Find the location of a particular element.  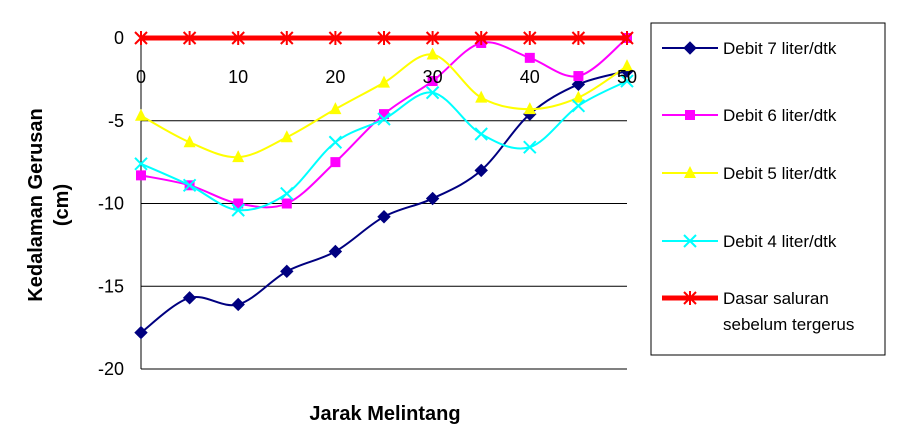

legend-label: Debit 6 liter/dtk is located at coordinates (780, 115).